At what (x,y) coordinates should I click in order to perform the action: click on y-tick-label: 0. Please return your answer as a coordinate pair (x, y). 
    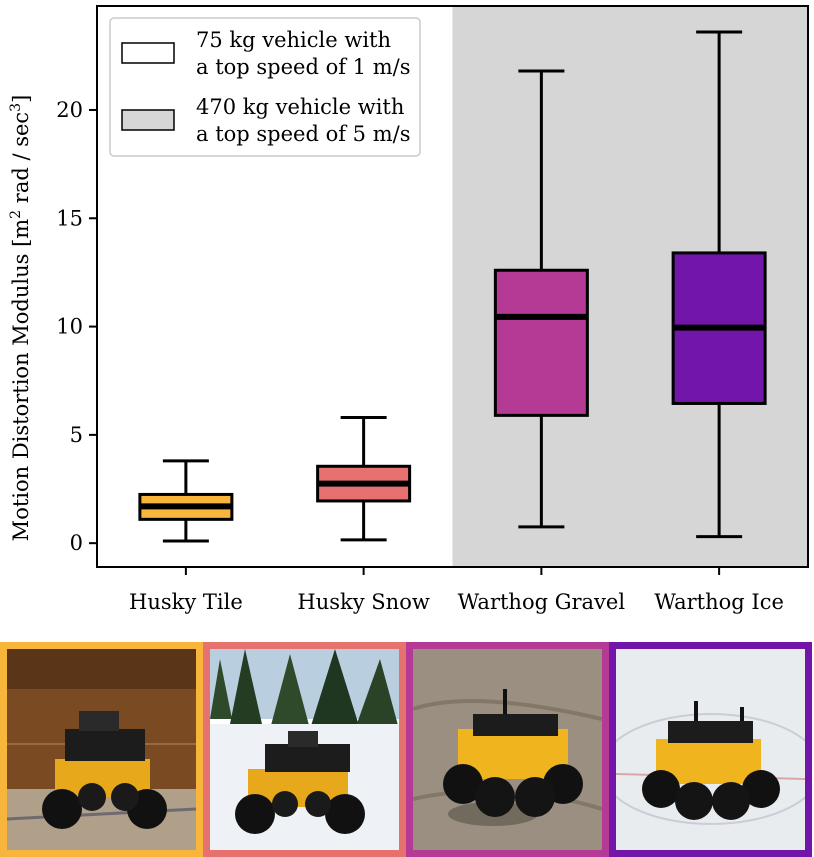
    Looking at the image, I should click on (76, 543).